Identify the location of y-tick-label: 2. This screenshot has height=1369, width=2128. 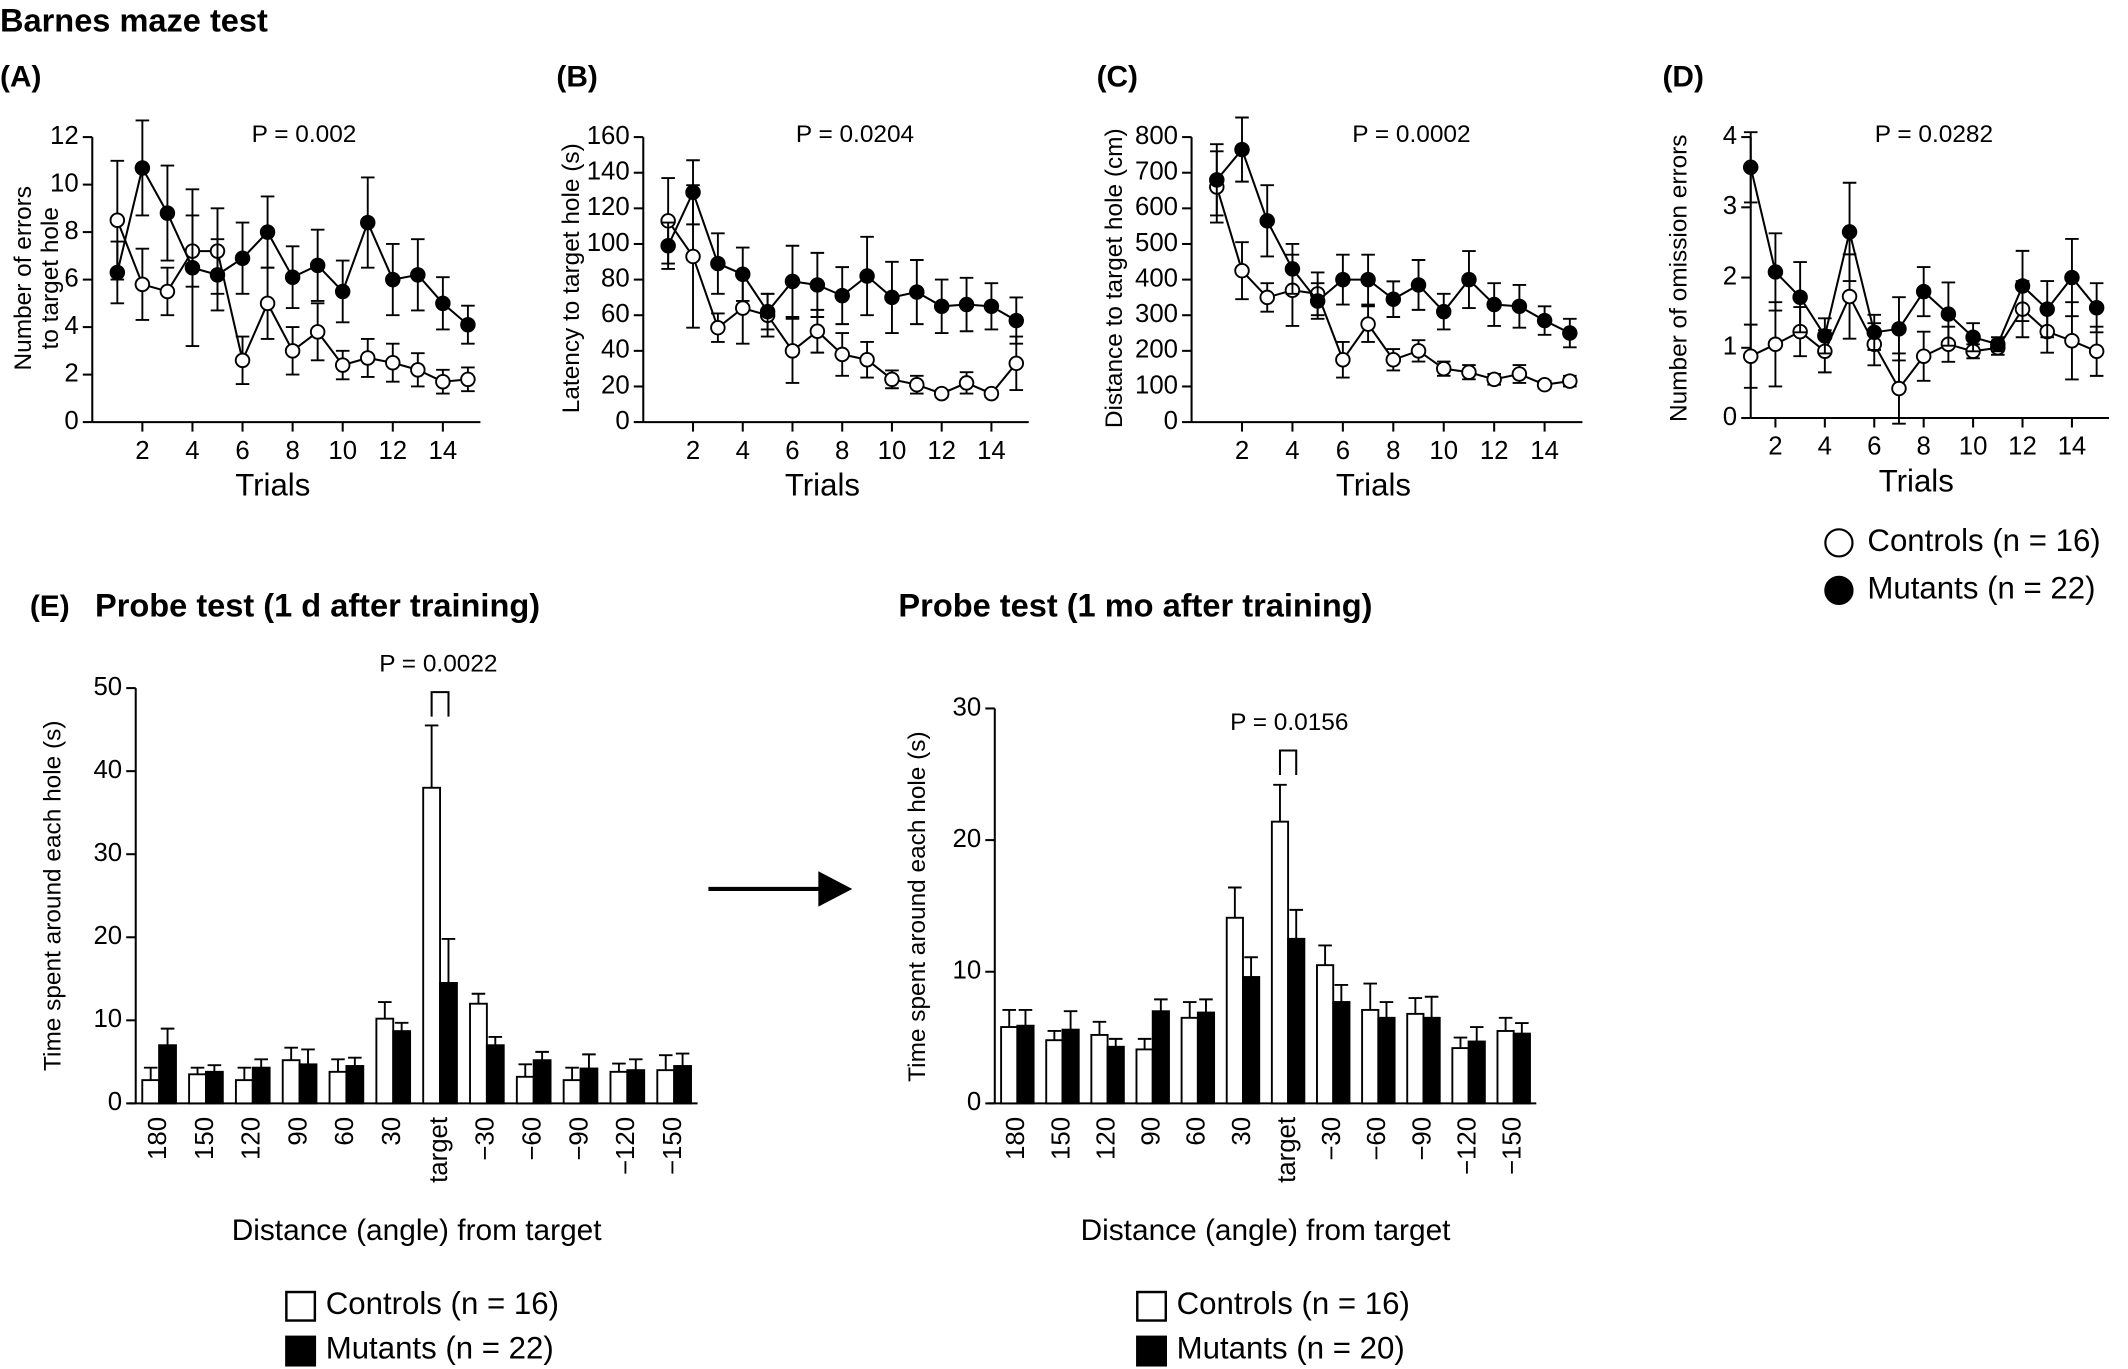
(1730, 276).